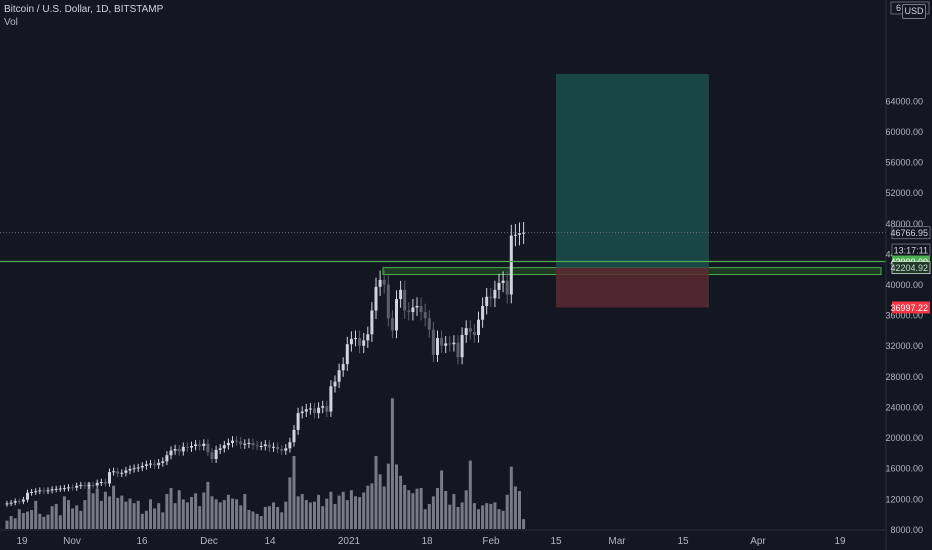  Describe the element at coordinates (349, 541) in the screenshot. I see `x-tick-label: 2021` at that location.